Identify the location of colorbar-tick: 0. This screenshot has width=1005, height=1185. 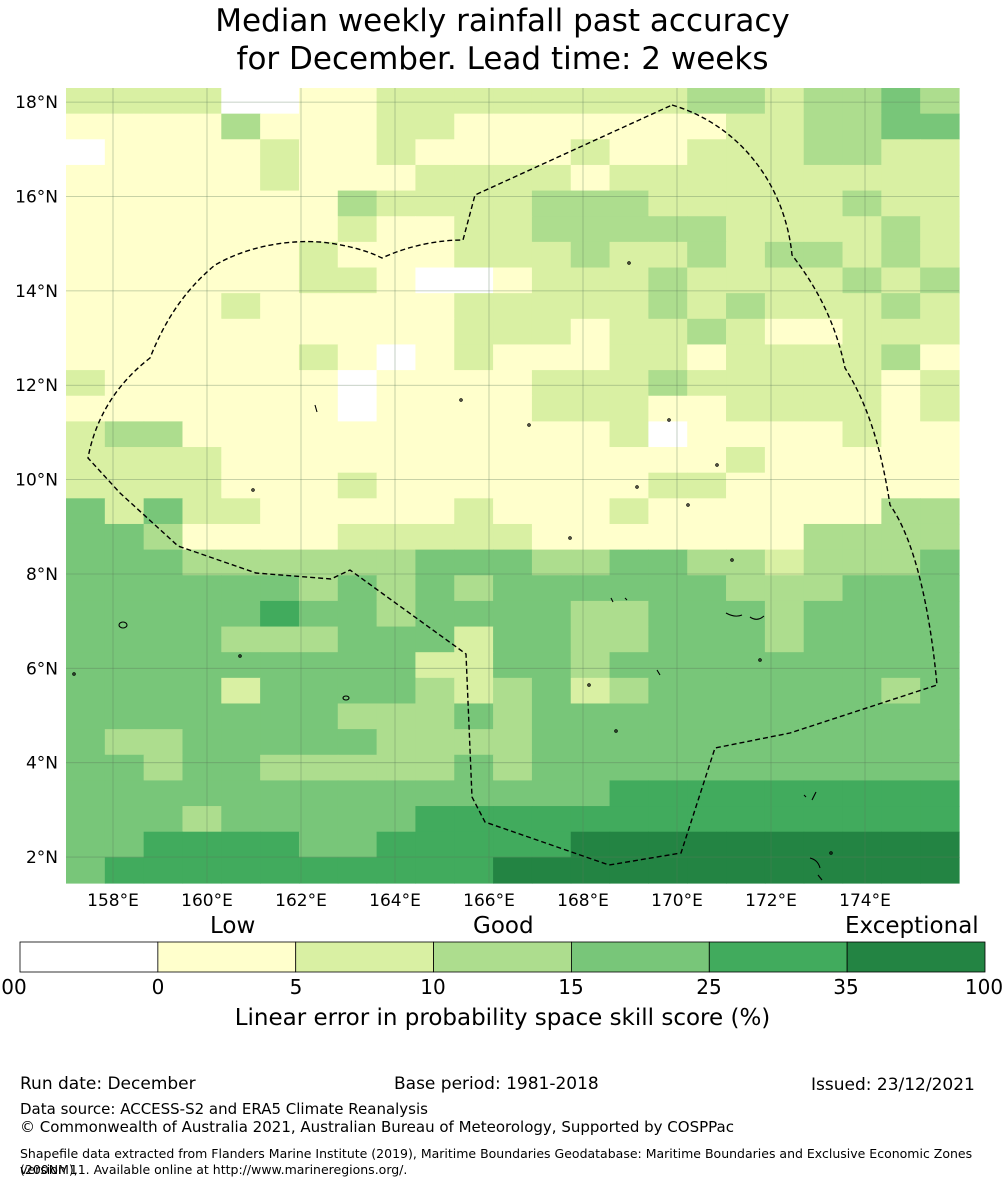
(158, 987).